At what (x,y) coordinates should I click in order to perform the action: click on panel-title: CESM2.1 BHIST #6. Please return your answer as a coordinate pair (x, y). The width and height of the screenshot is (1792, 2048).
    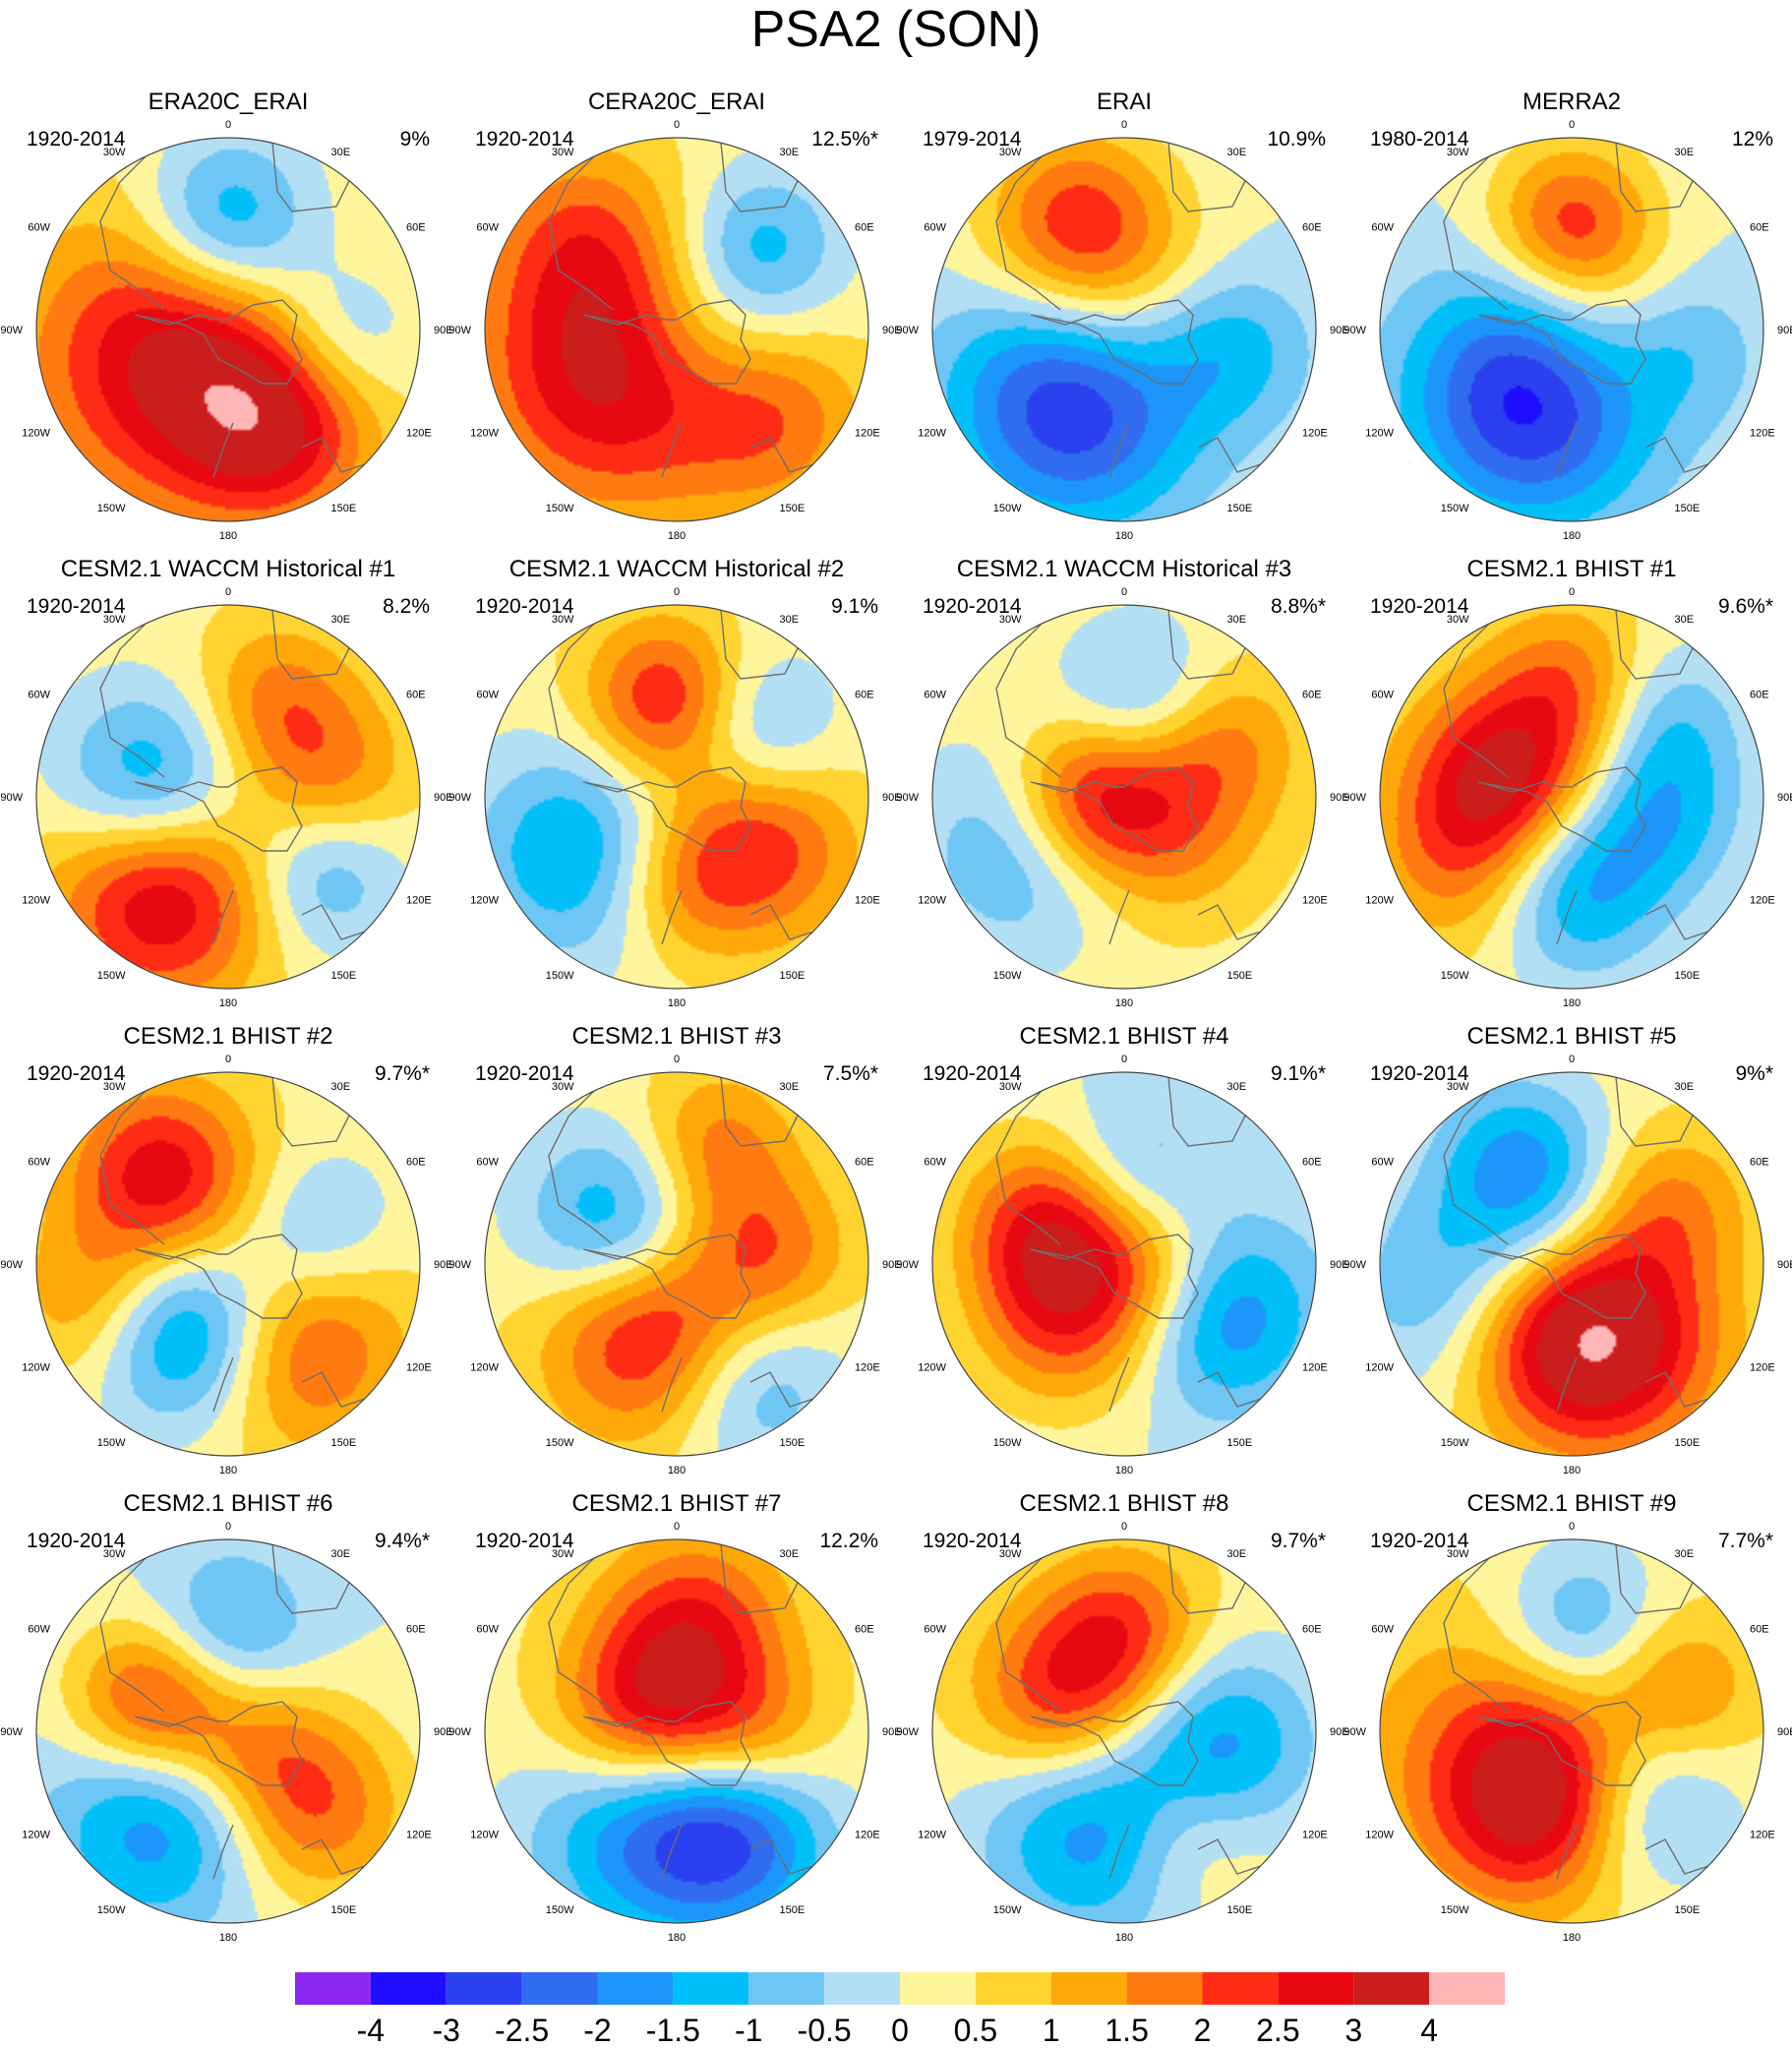
    Looking at the image, I should click on (228, 1503).